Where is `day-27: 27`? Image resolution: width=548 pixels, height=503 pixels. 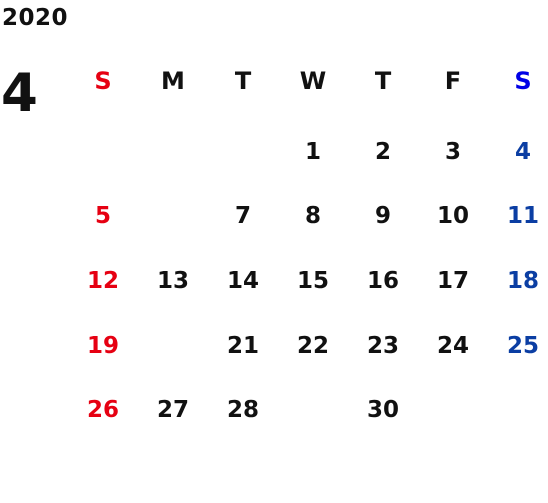
day-27: 27 is located at coordinates (172, 410).